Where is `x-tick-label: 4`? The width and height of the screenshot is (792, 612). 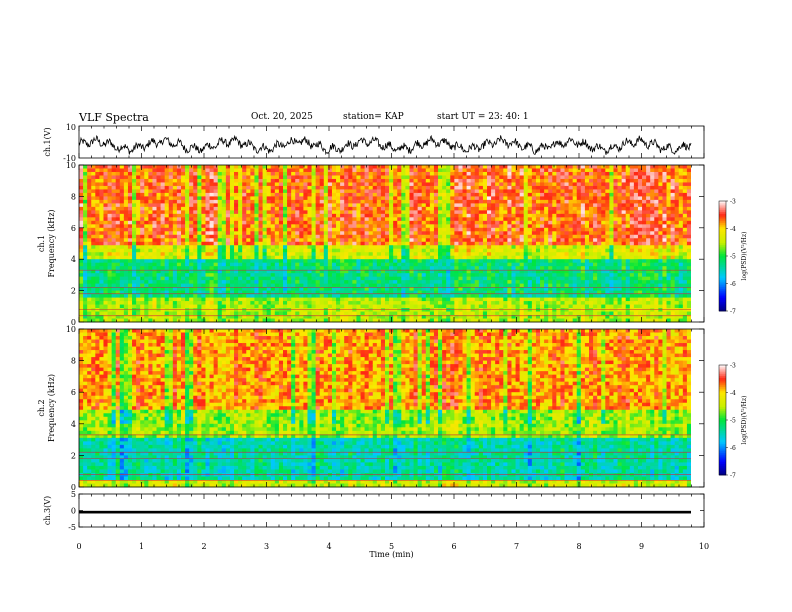
x-tick-label: 4 is located at coordinates (328, 546).